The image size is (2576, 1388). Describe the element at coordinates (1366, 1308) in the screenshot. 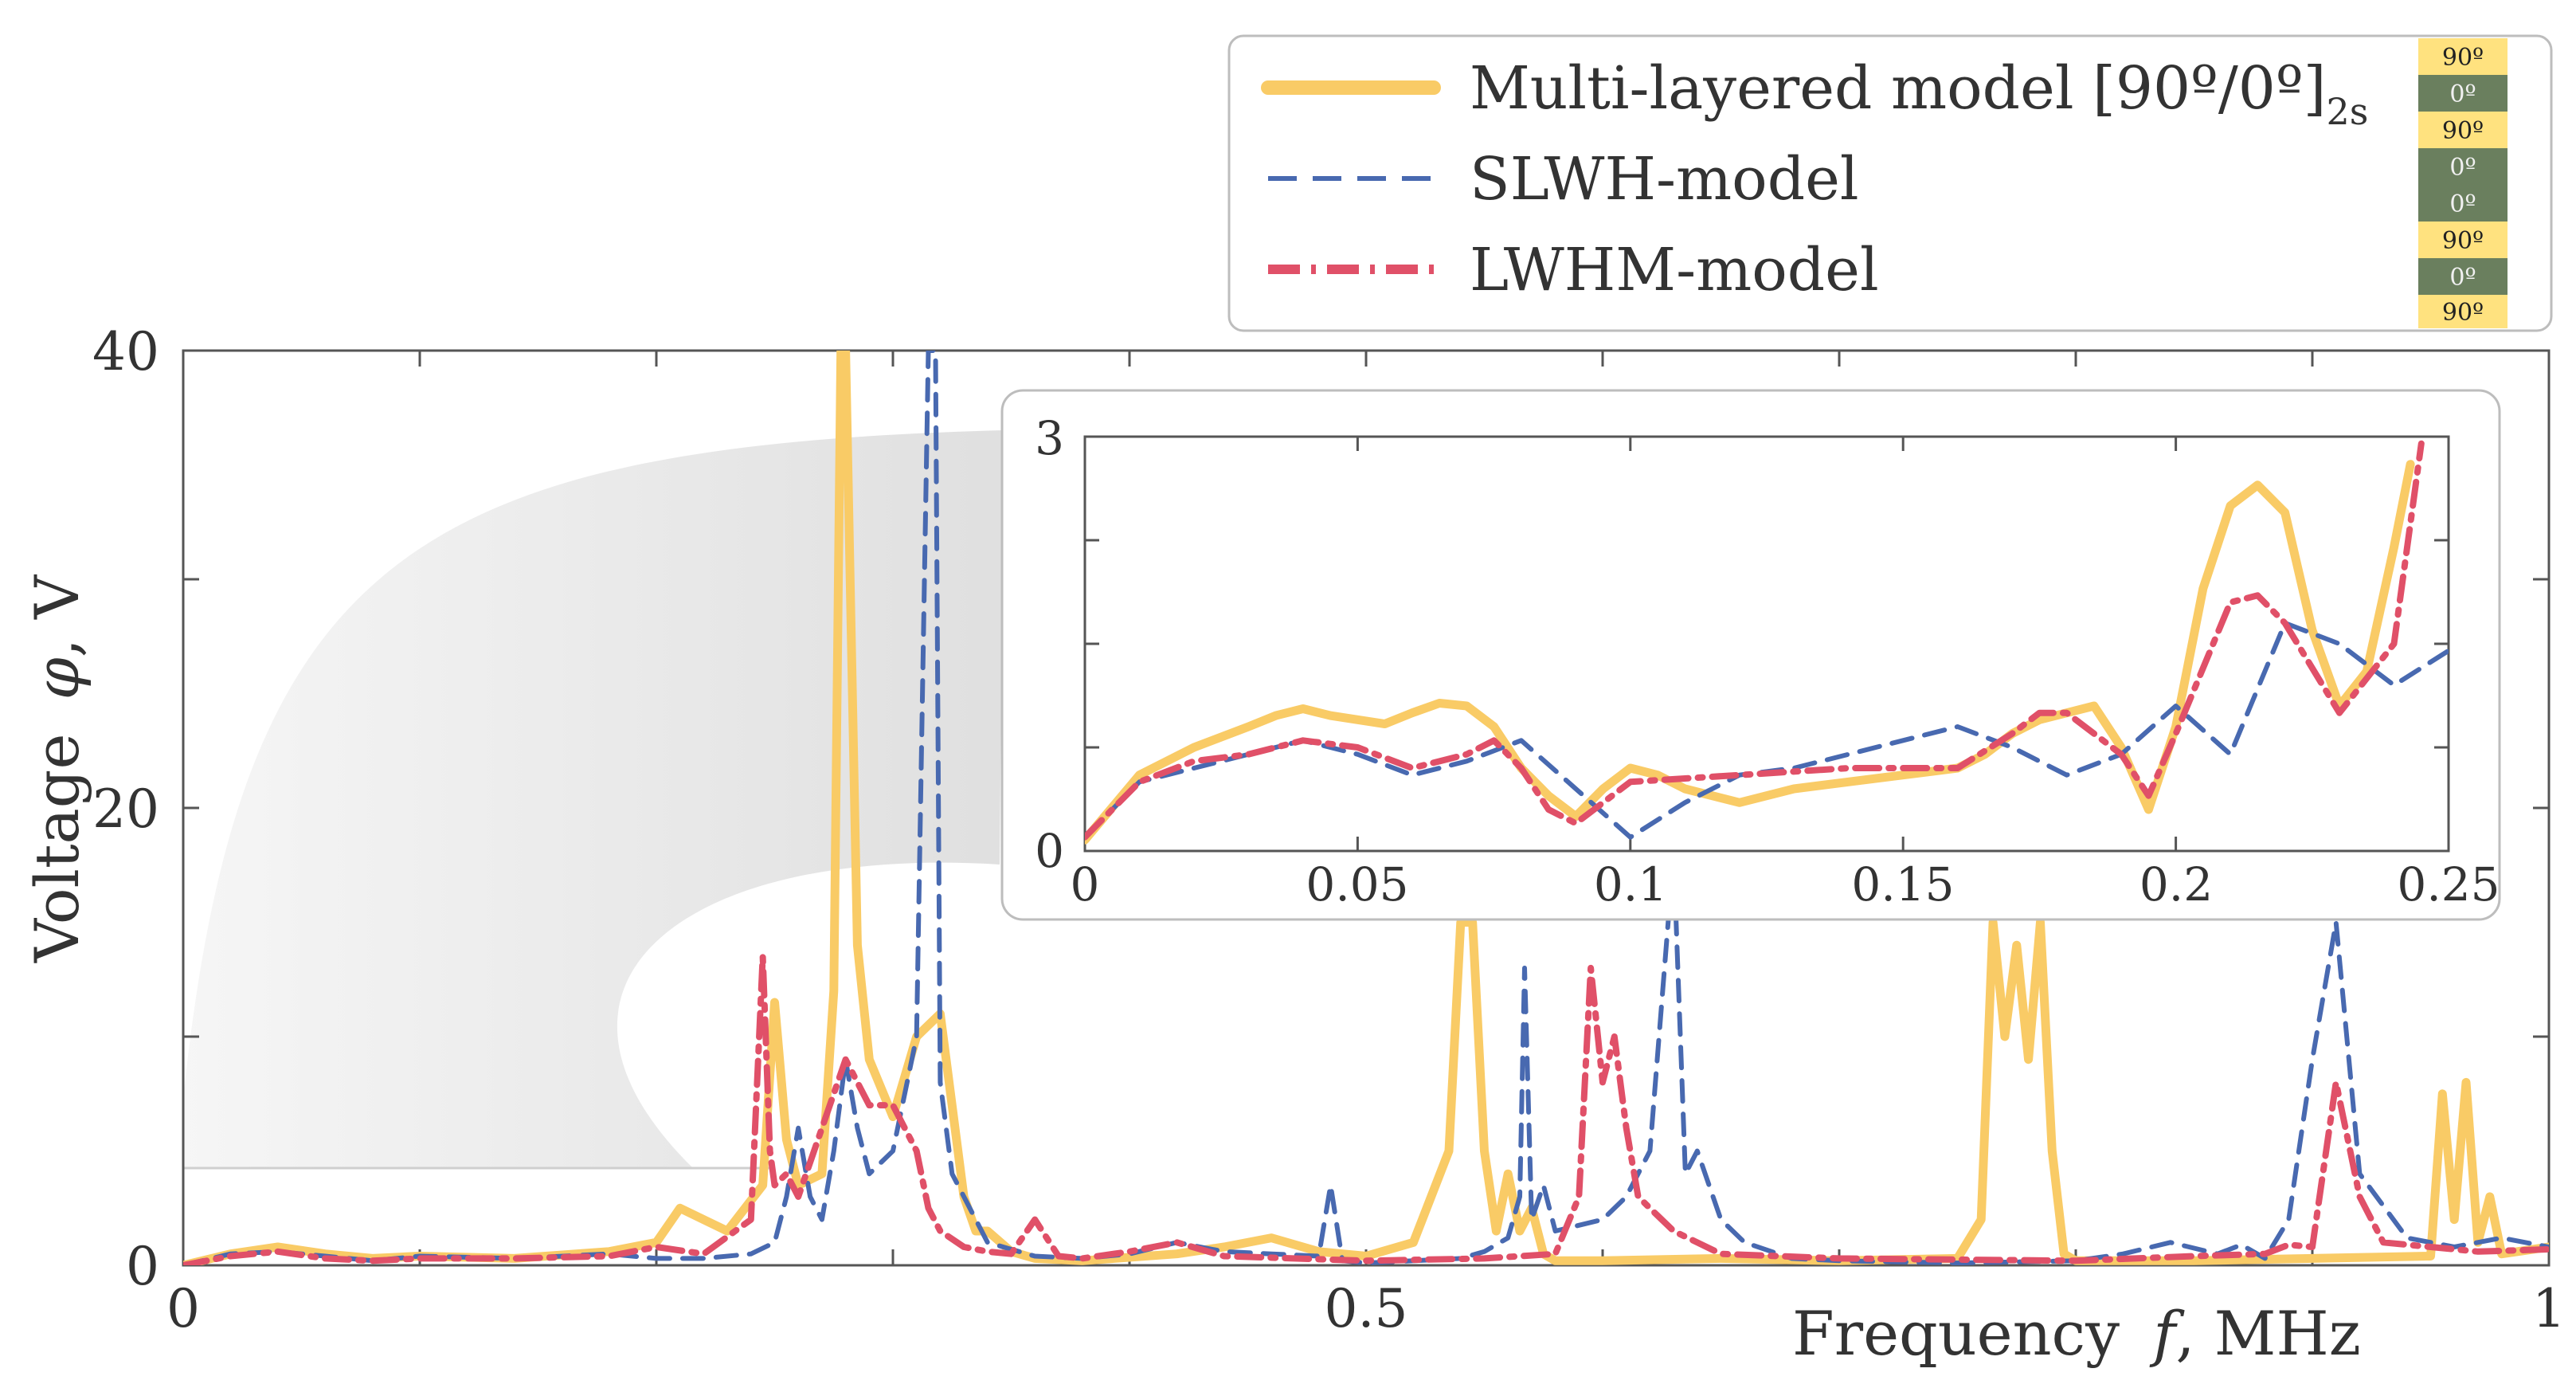

I see `x-tick-label-0.5: 0.5` at that location.